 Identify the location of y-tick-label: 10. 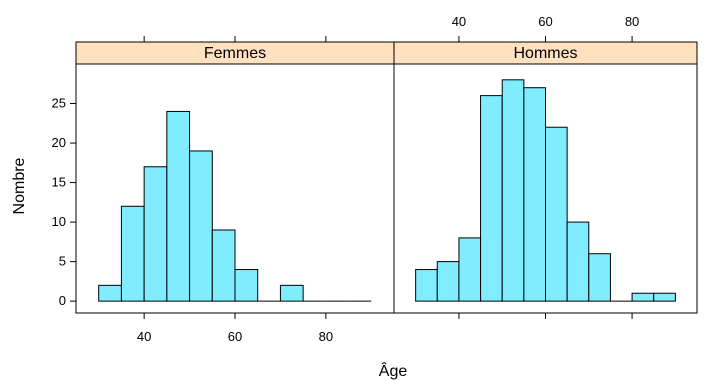
(59, 221).